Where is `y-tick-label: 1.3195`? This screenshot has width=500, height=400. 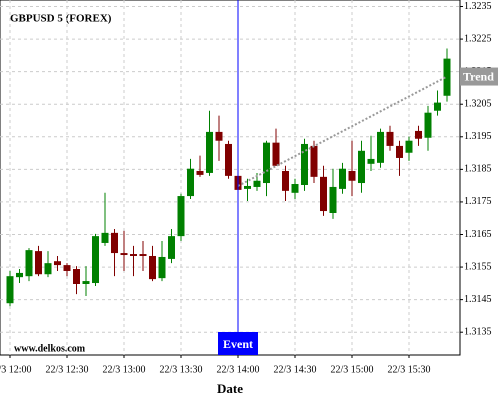 y-tick-label: 1.3195 is located at coordinates (478, 136).